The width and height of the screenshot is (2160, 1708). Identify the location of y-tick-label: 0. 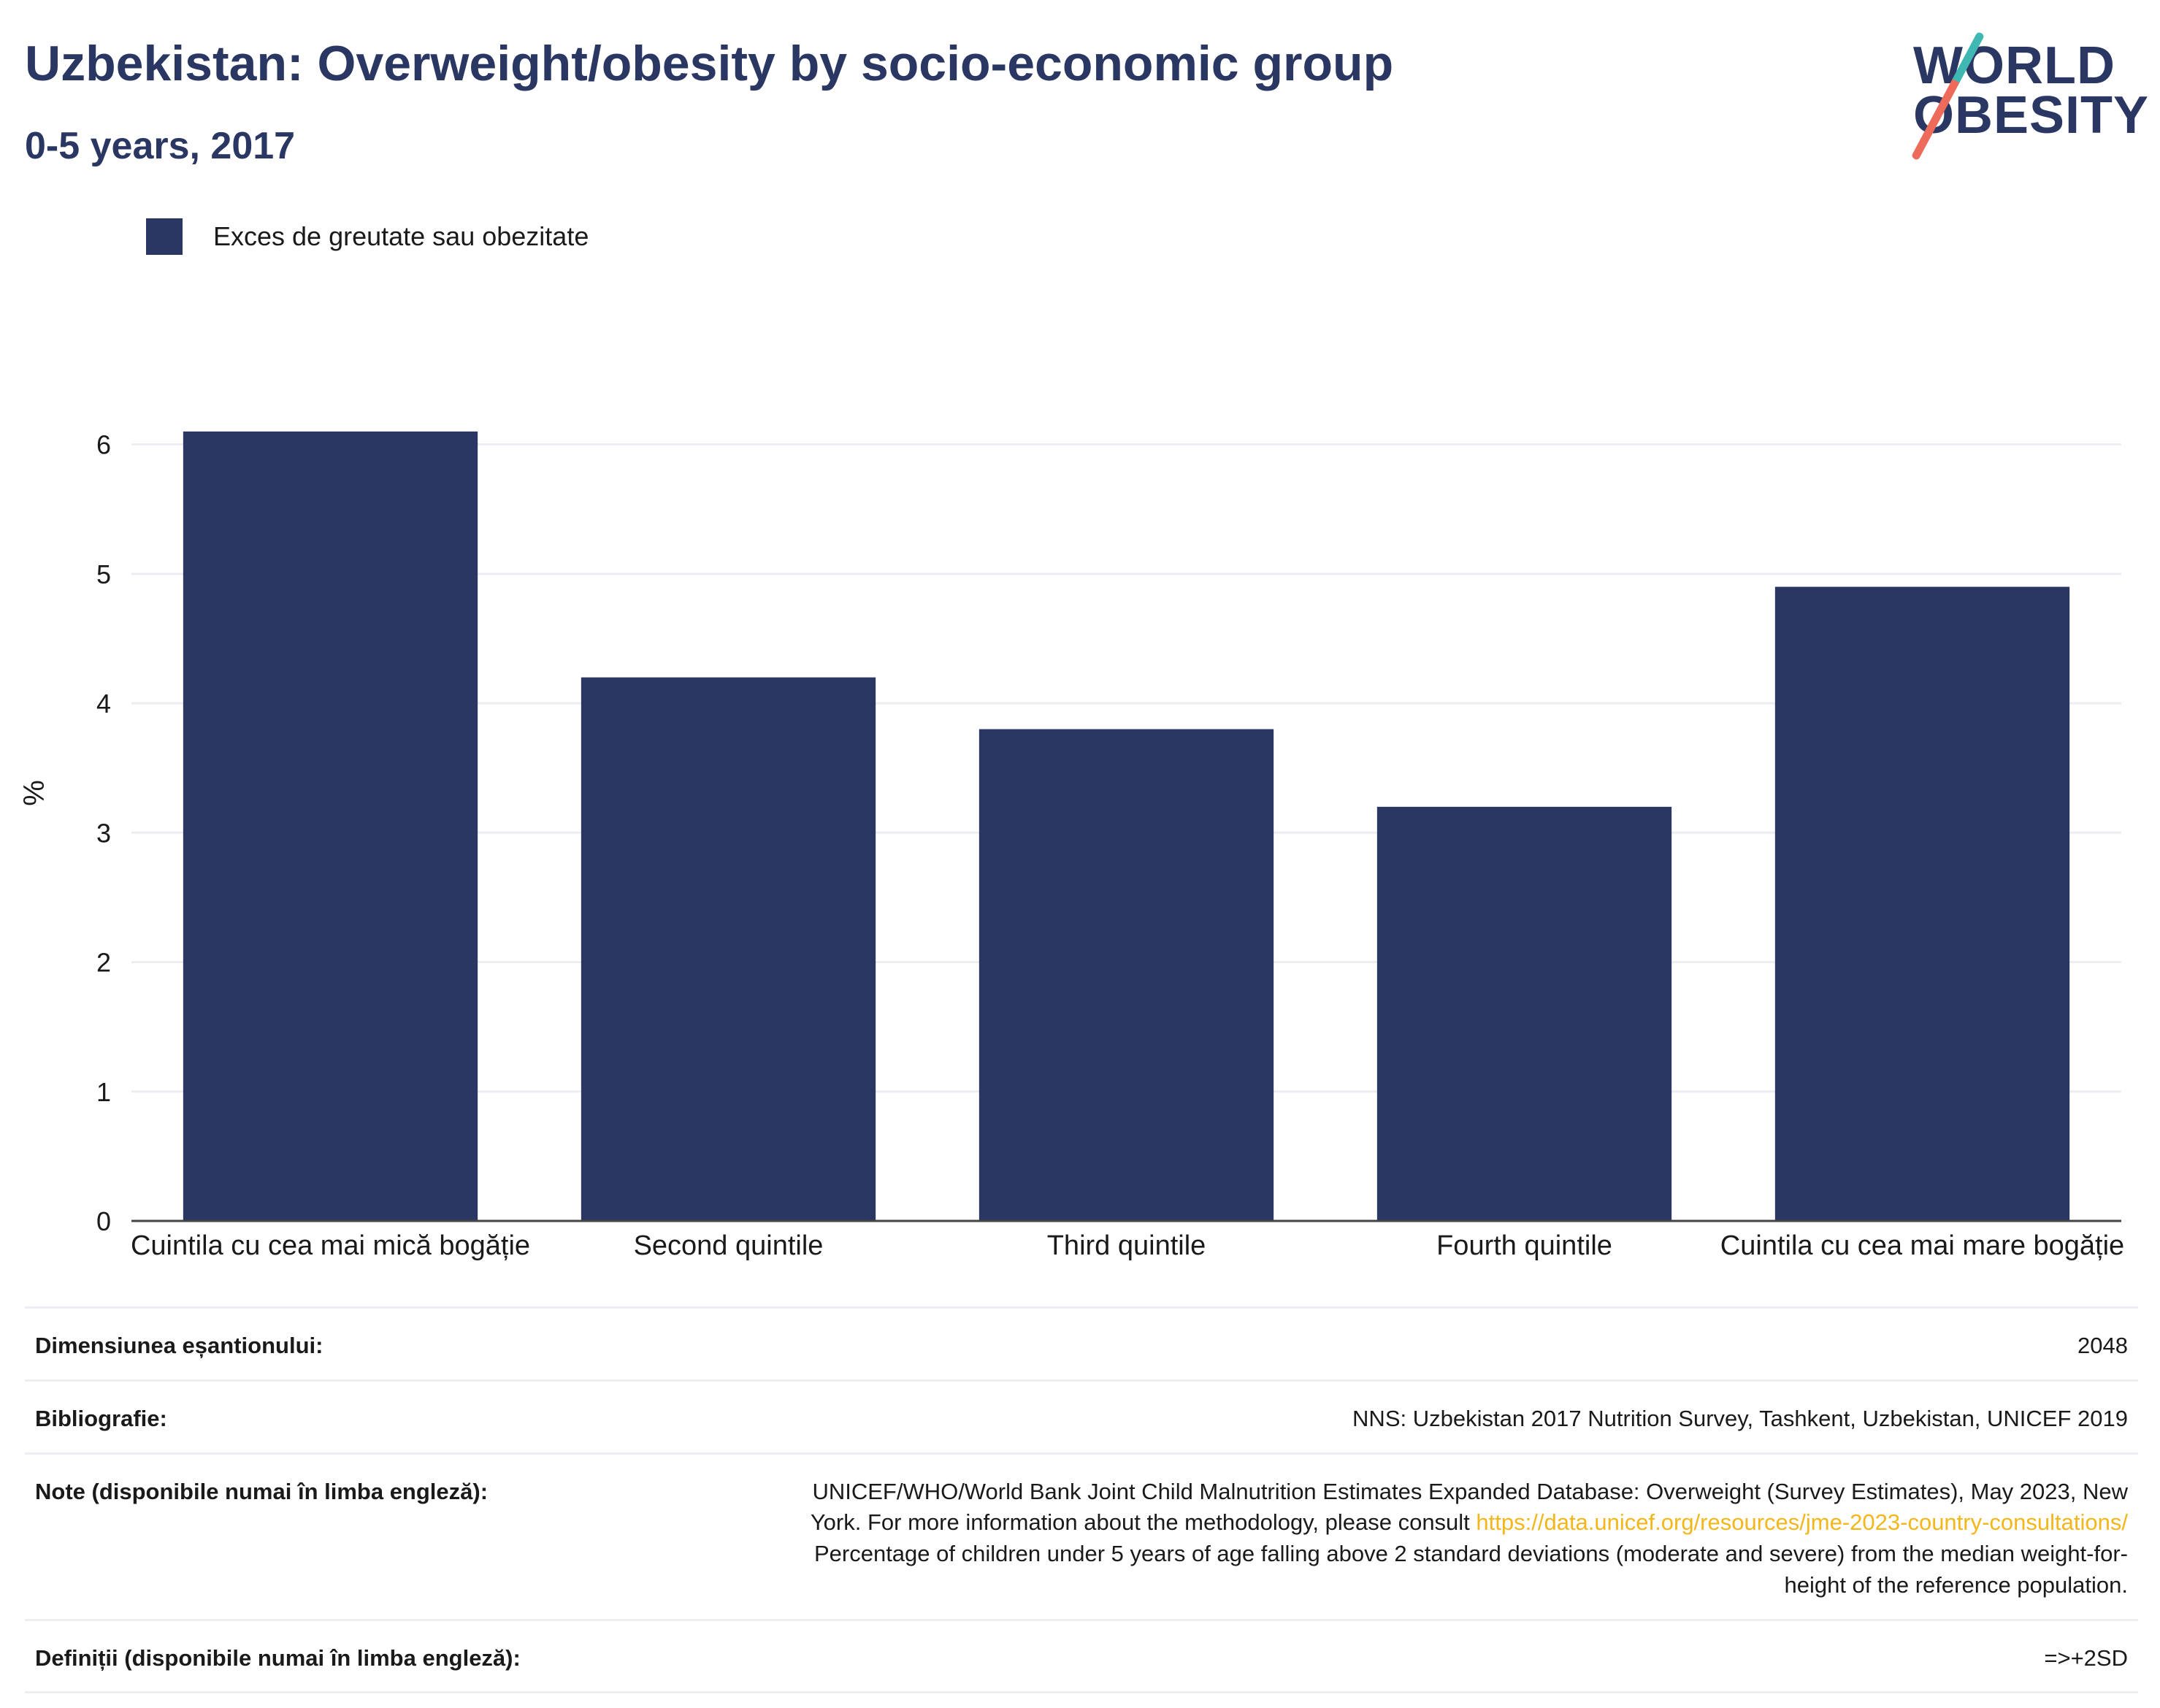
(103, 1221).